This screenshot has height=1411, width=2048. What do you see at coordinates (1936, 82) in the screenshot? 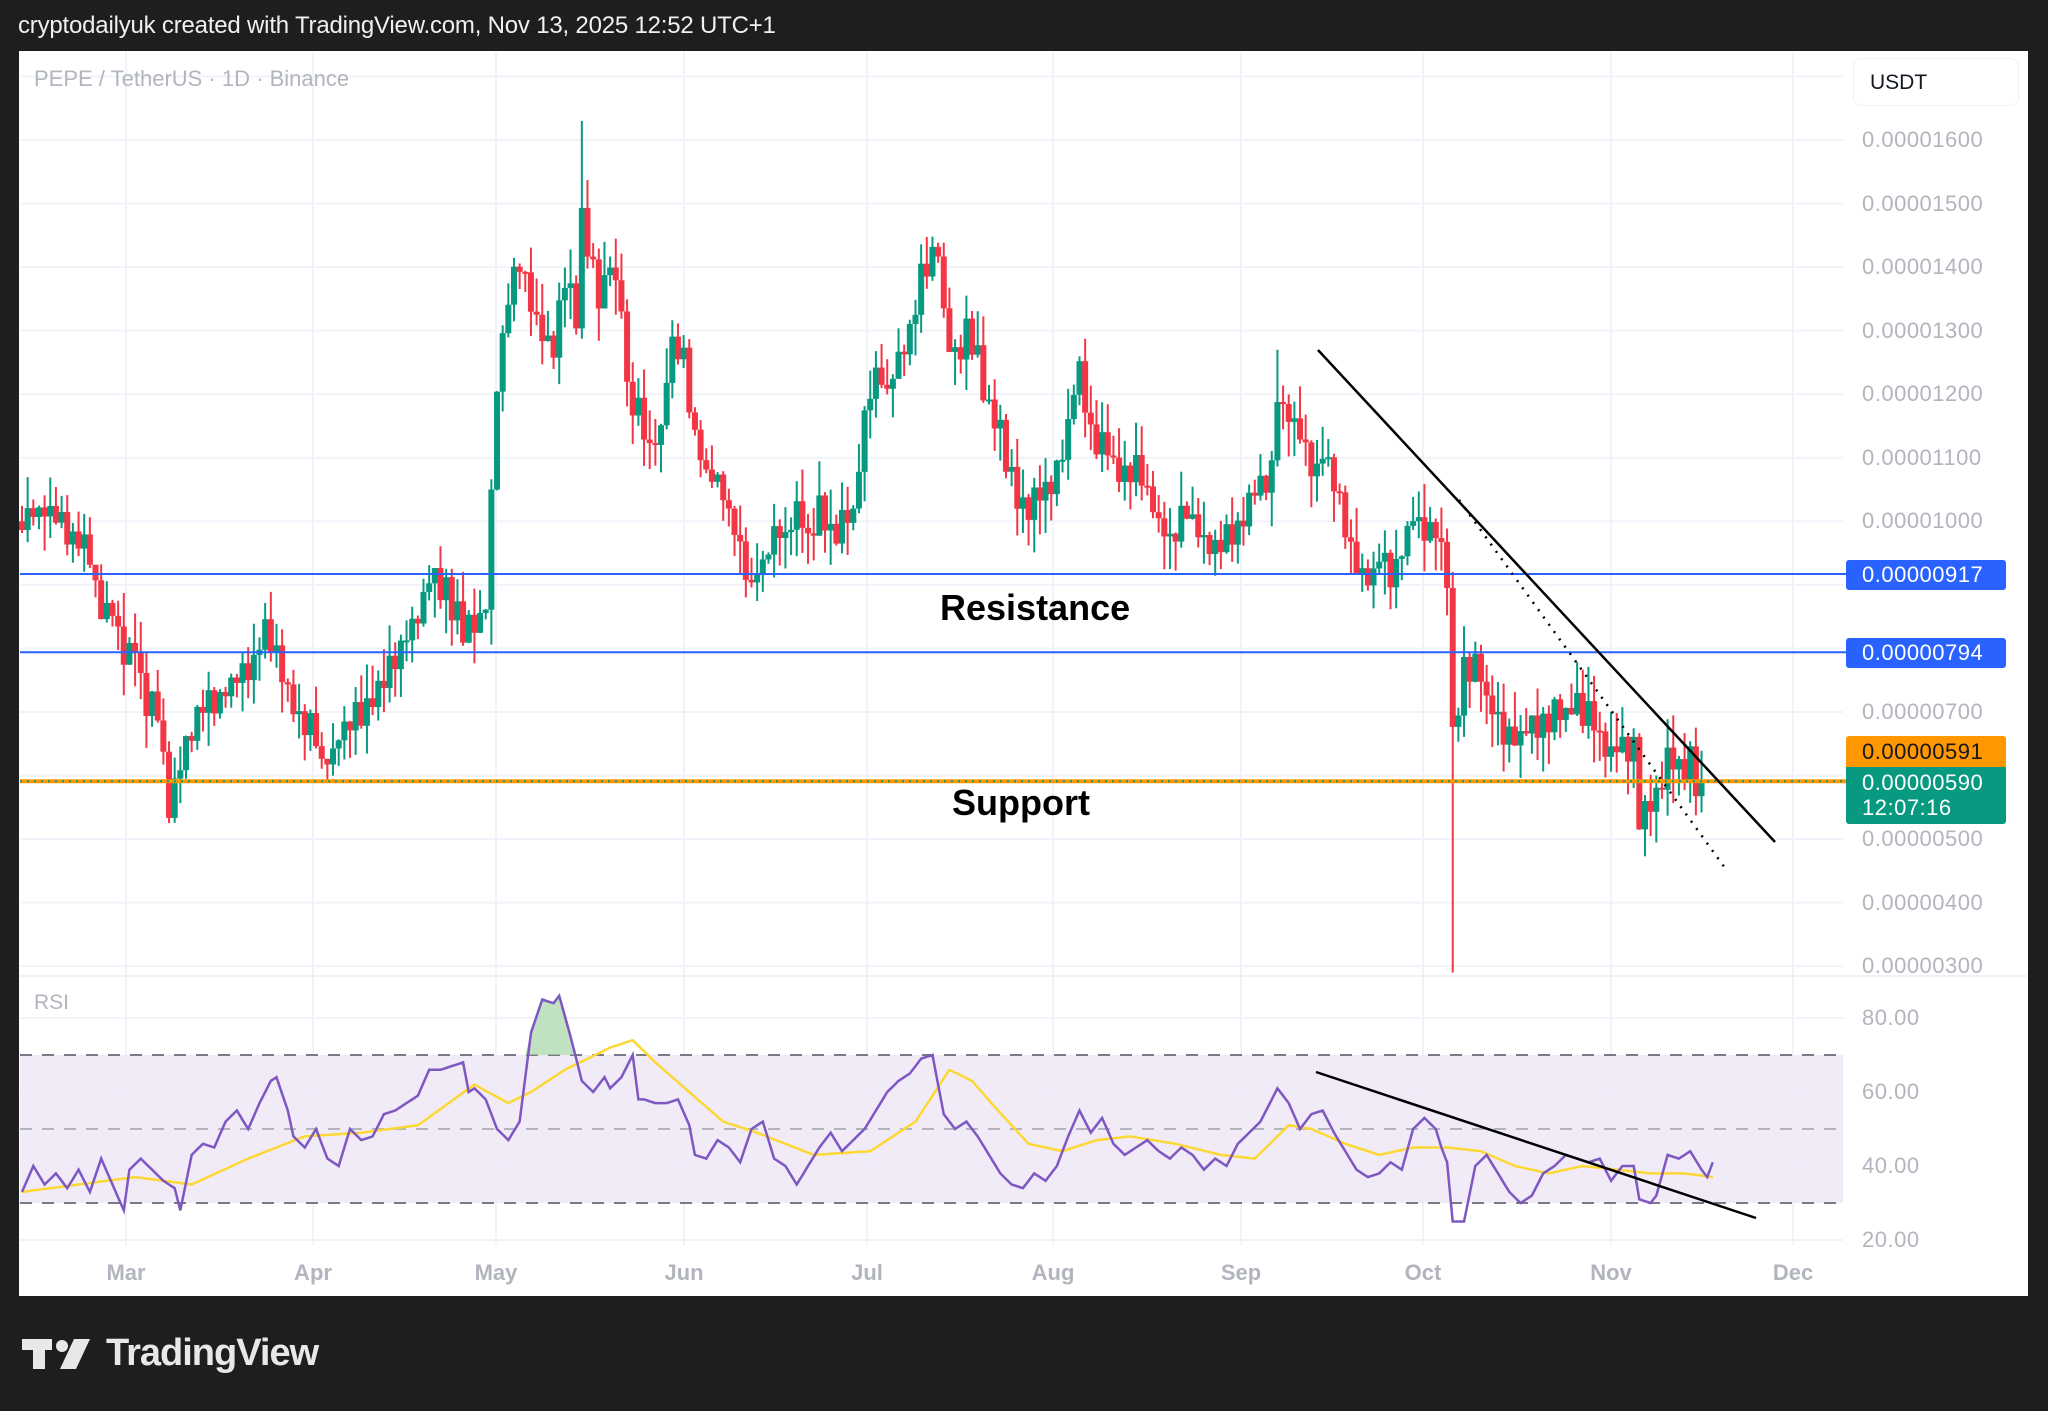
I see `currency-unit-button: USDT` at bounding box center [1936, 82].